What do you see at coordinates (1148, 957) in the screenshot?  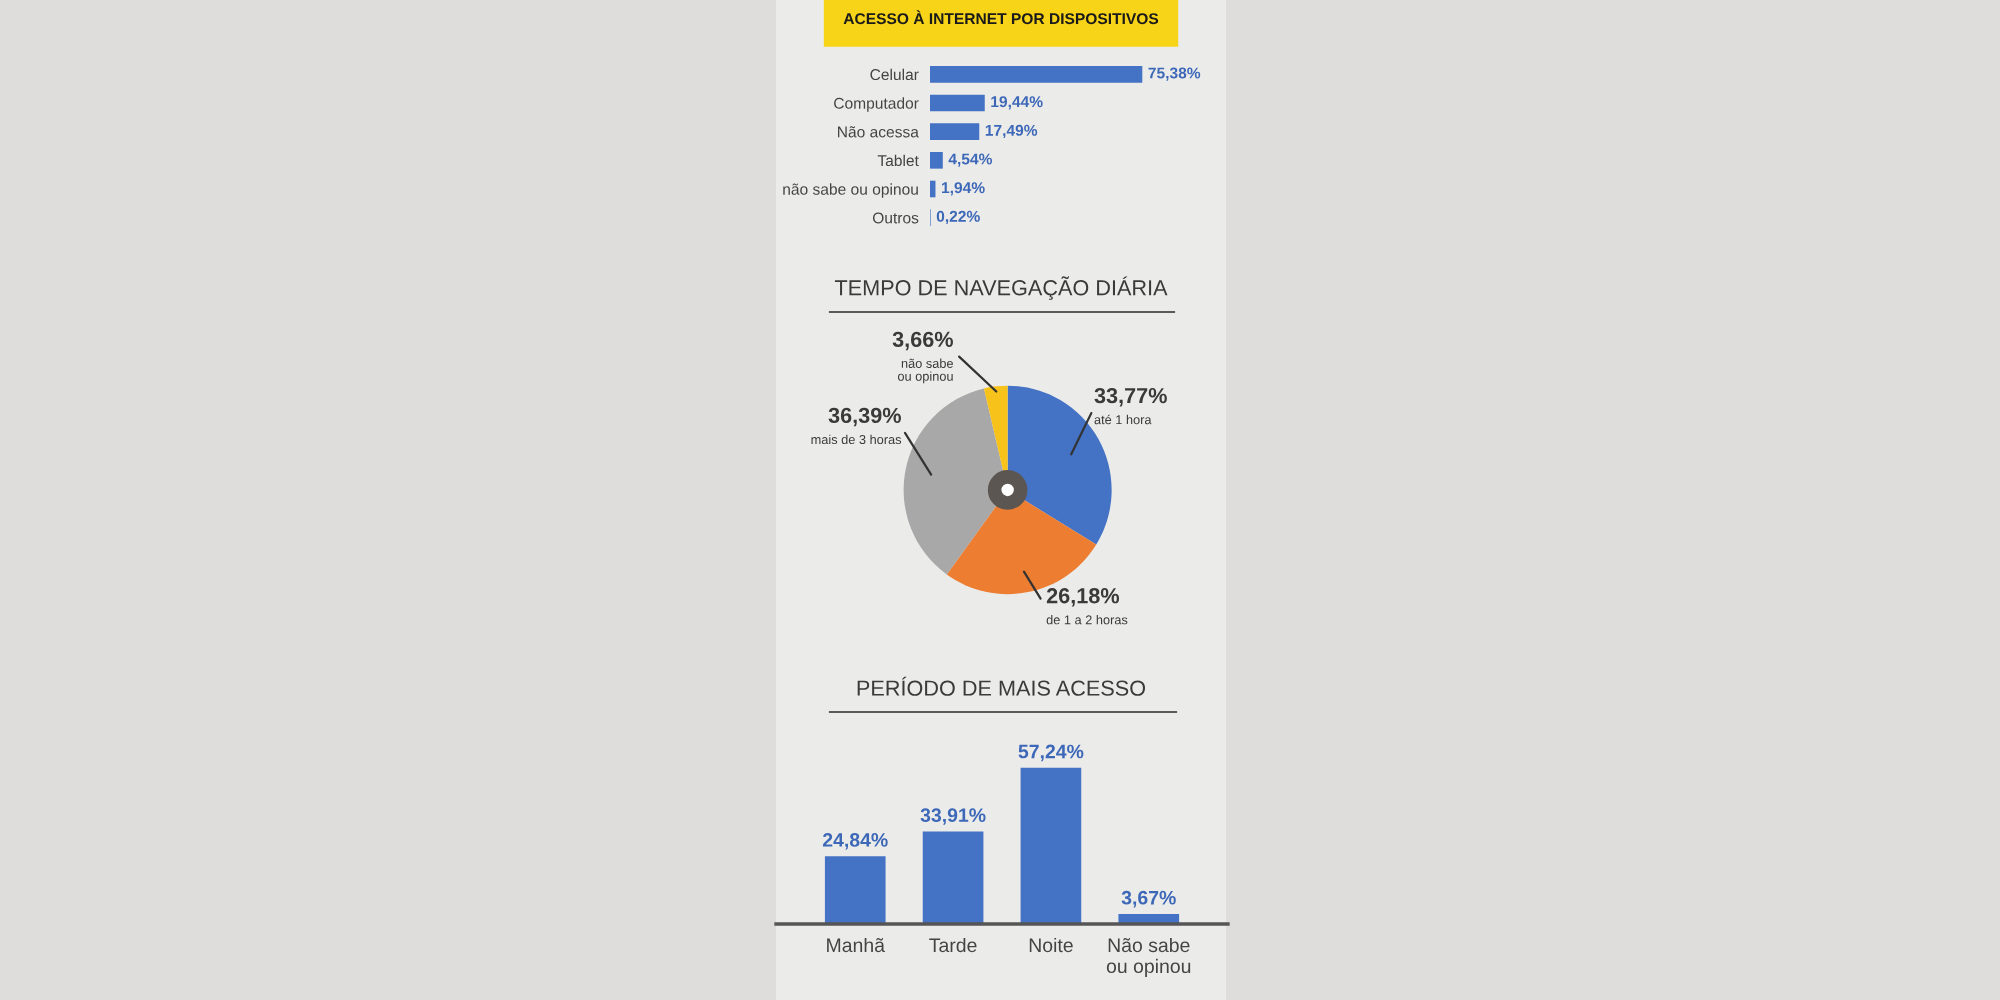 I see `x-tick-label: Não sabe ou opinou` at bounding box center [1148, 957].